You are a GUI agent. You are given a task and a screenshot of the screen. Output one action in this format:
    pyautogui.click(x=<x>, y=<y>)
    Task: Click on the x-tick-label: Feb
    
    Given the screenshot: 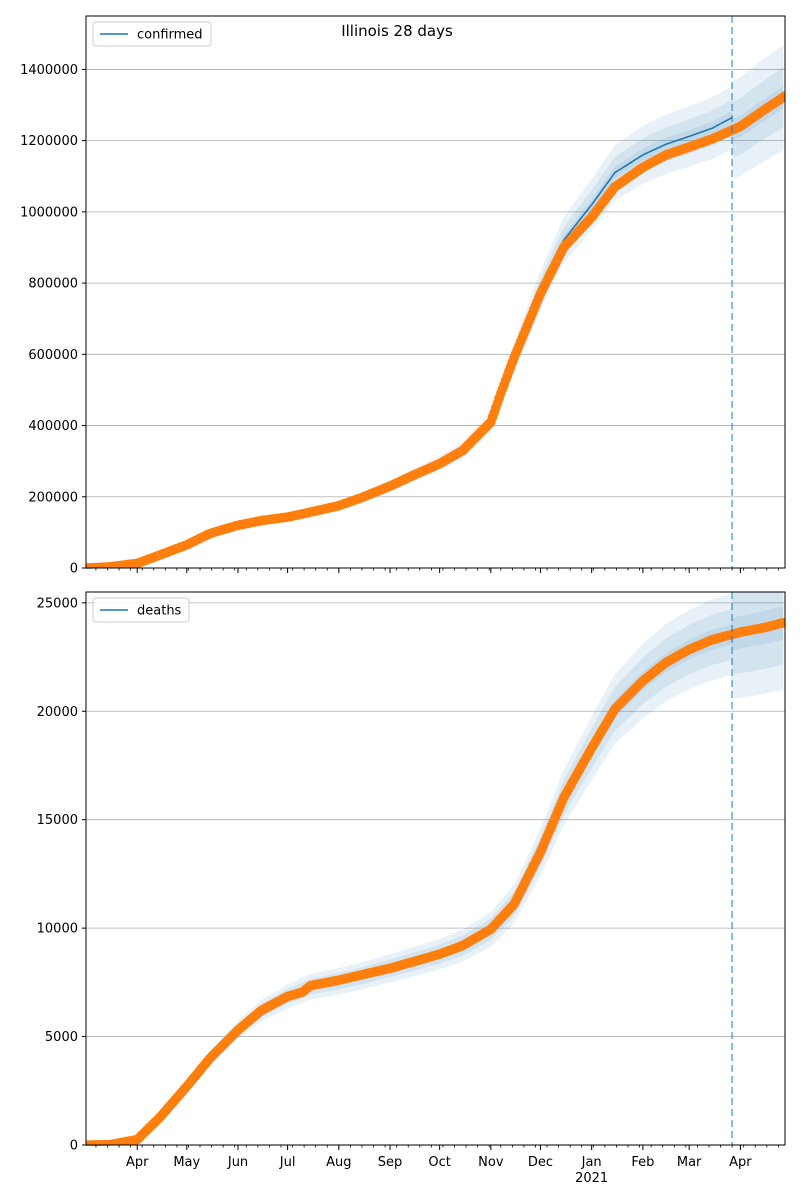 What is the action you would take?
    pyautogui.click(x=642, y=1162)
    